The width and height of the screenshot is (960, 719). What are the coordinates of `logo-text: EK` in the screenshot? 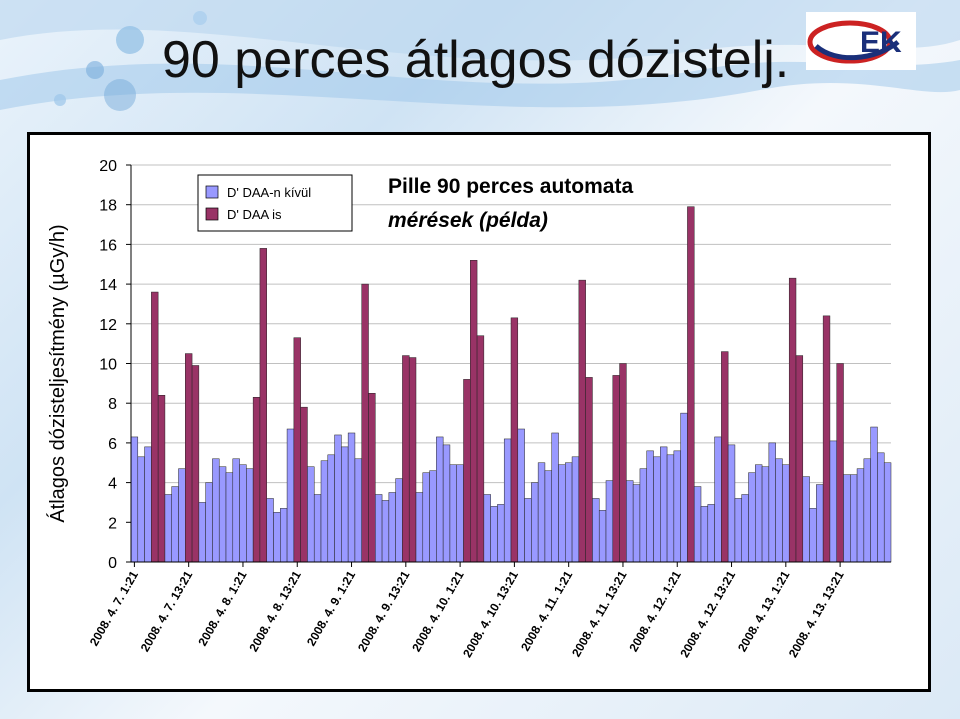 It's located at (881, 42).